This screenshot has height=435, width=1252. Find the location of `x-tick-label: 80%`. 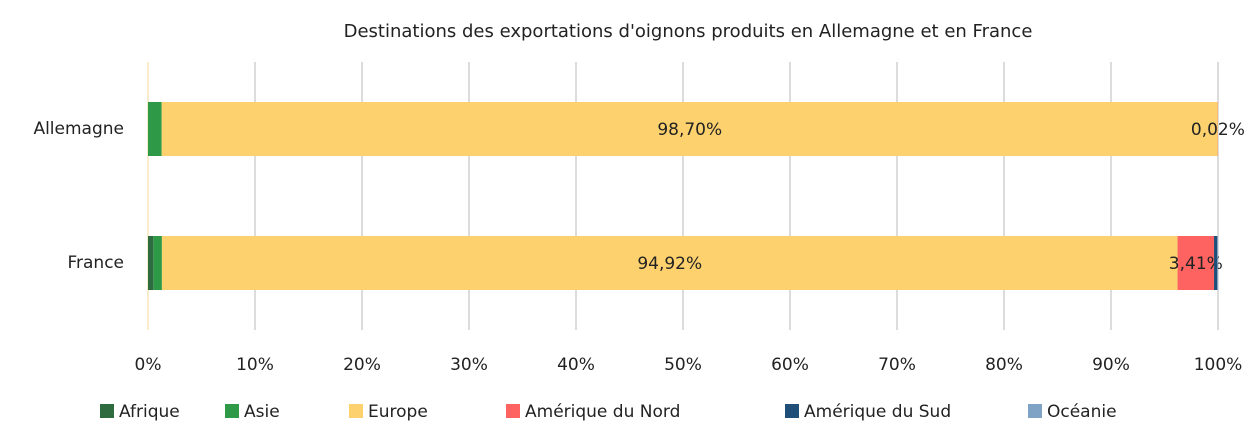

x-tick-label: 80% is located at coordinates (1004, 365).